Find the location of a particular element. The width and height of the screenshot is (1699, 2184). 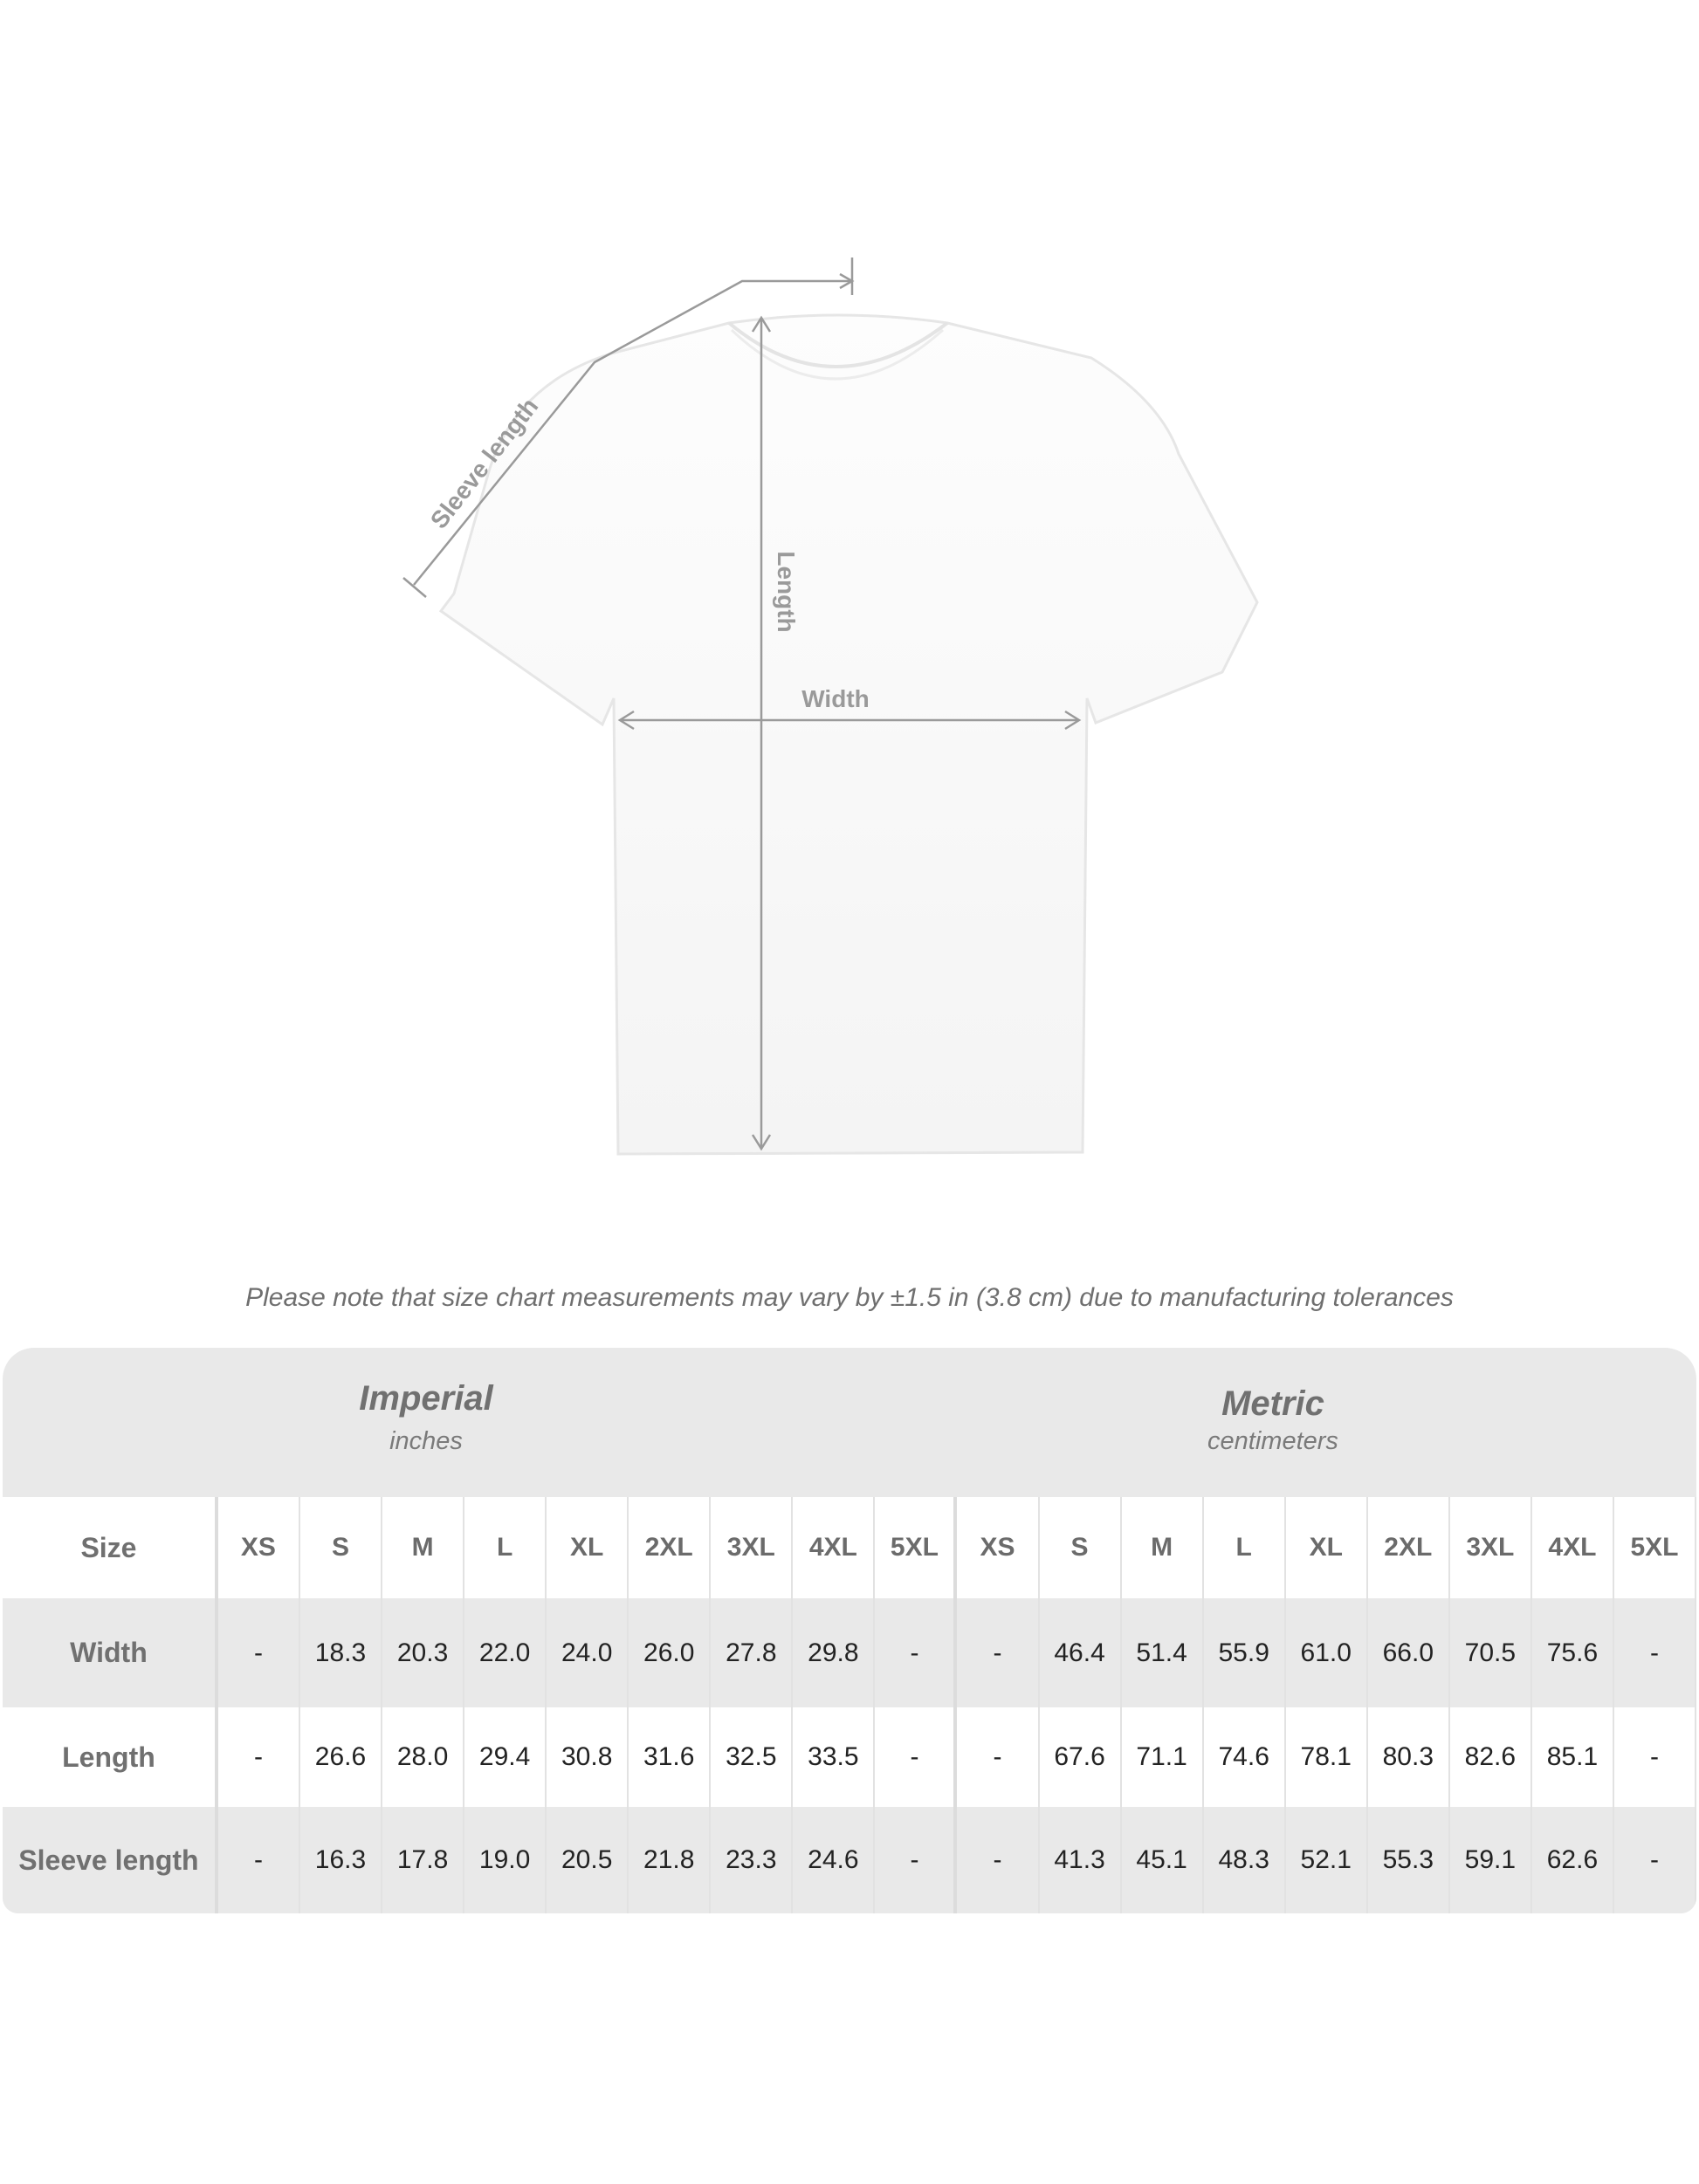

metric-value-cell: 75.6 is located at coordinates (1573, 1652).